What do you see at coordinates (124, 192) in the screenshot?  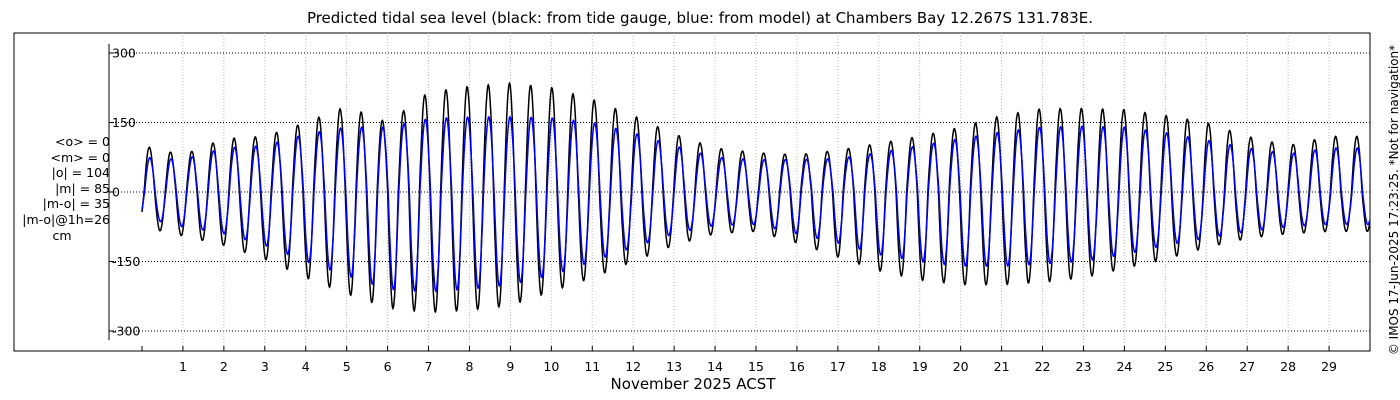 I see `y-axis: 300 150 0 -150 -300` at bounding box center [124, 192].